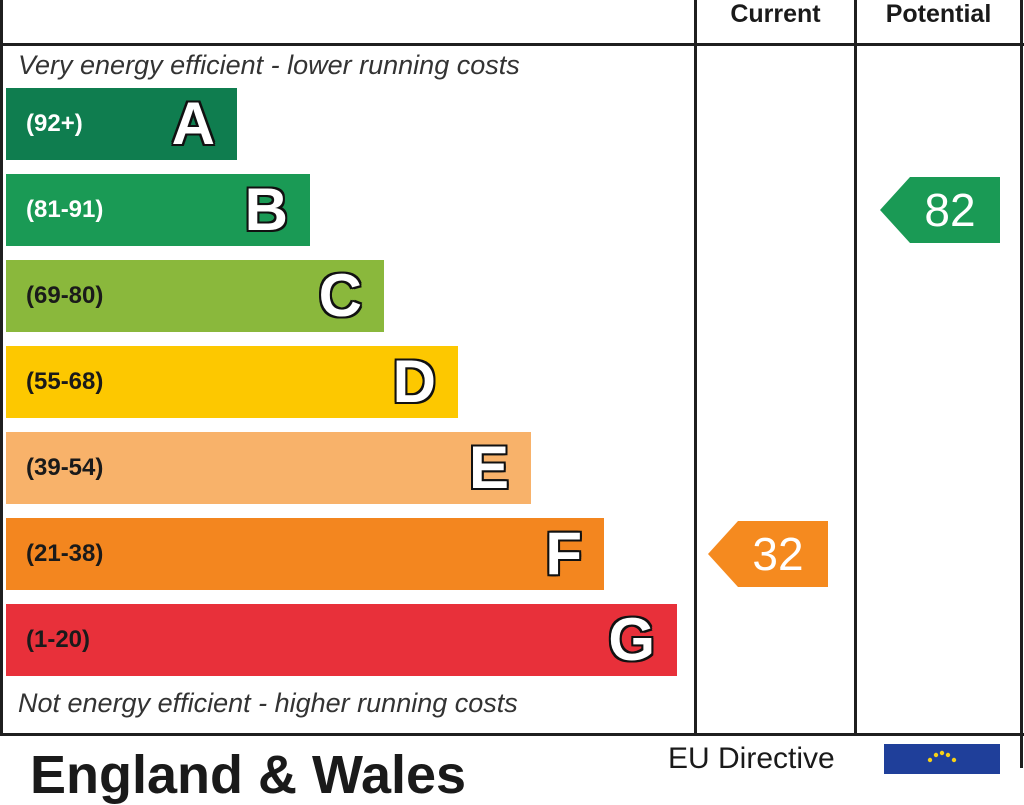 This screenshot has width=1024, height=805. Describe the element at coordinates (775, 14) in the screenshot. I see `current-column-header: Current` at that location.